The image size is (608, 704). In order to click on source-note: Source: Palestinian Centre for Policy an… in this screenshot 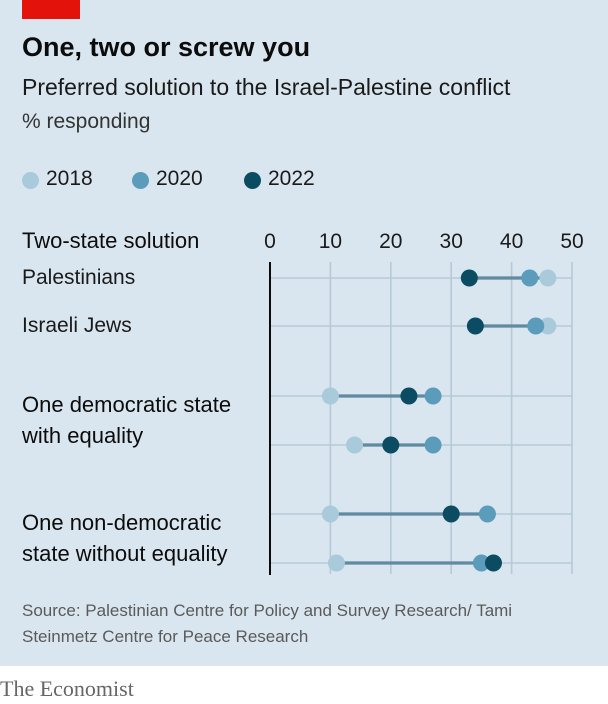, I will do `click(267, 623)`.